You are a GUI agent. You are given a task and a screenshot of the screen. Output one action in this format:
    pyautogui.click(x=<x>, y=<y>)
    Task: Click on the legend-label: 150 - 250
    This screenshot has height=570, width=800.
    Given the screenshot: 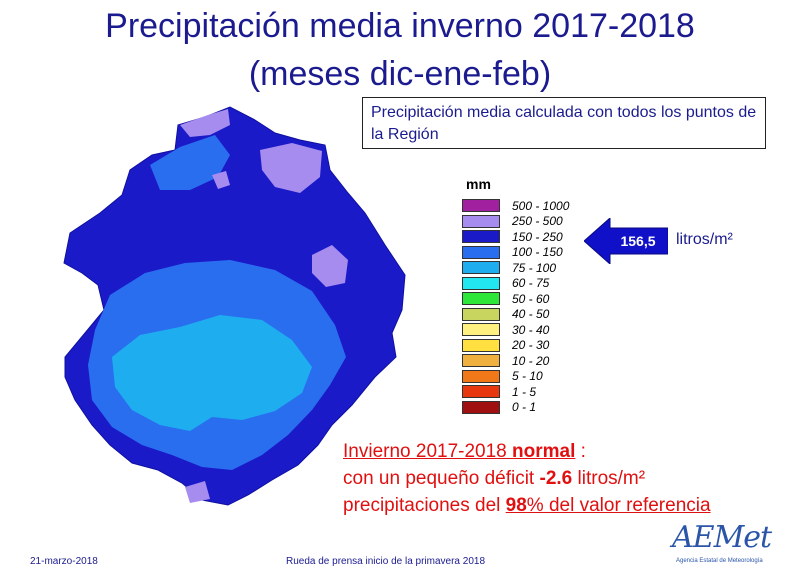 What is the action you would take?
    pyautogui.click(x=537, y=236)
    